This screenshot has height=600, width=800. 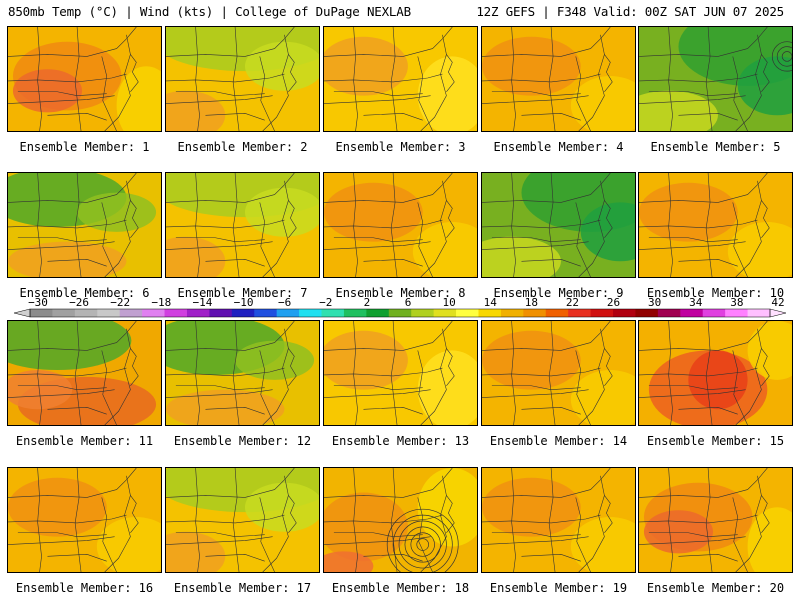 I want to click on colorbar-tick-label: 14, so click(x=490, y=302).